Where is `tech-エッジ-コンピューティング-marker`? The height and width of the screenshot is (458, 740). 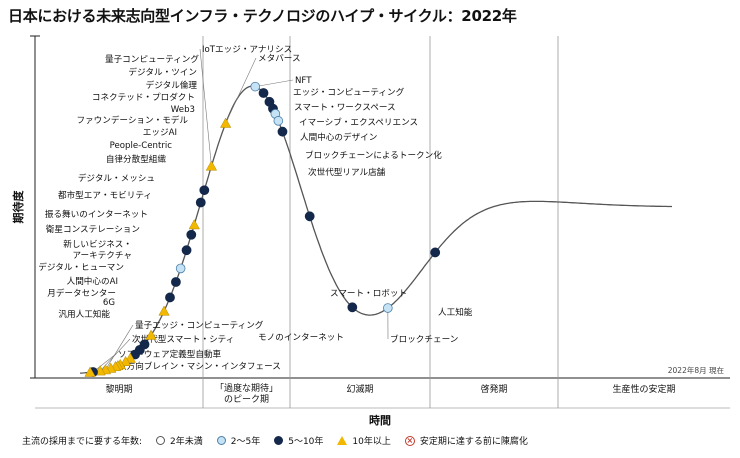 tech-エッジ-コンピューティング-marker is located at coordinates (263, 93).